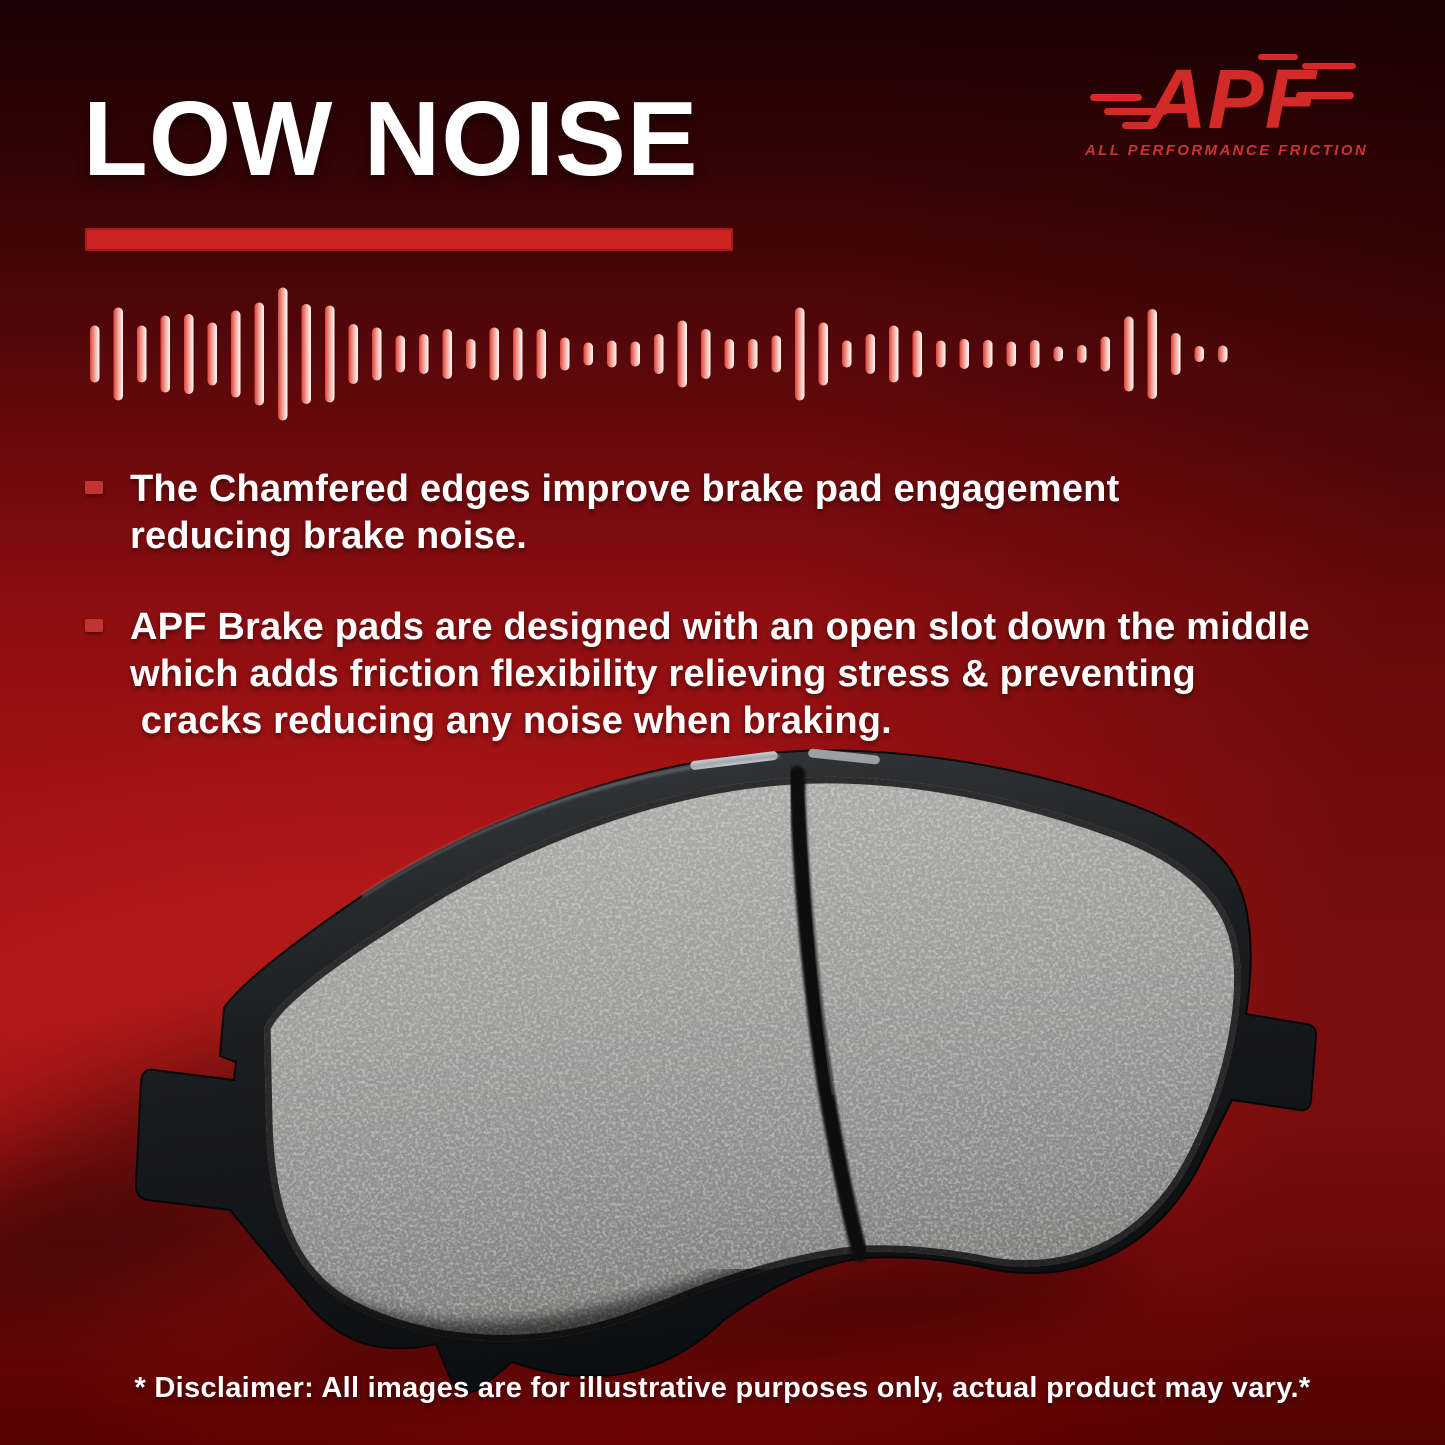 This screenshot has height=1445, width=1445. I want to click on title-underline, so click(409, 239).